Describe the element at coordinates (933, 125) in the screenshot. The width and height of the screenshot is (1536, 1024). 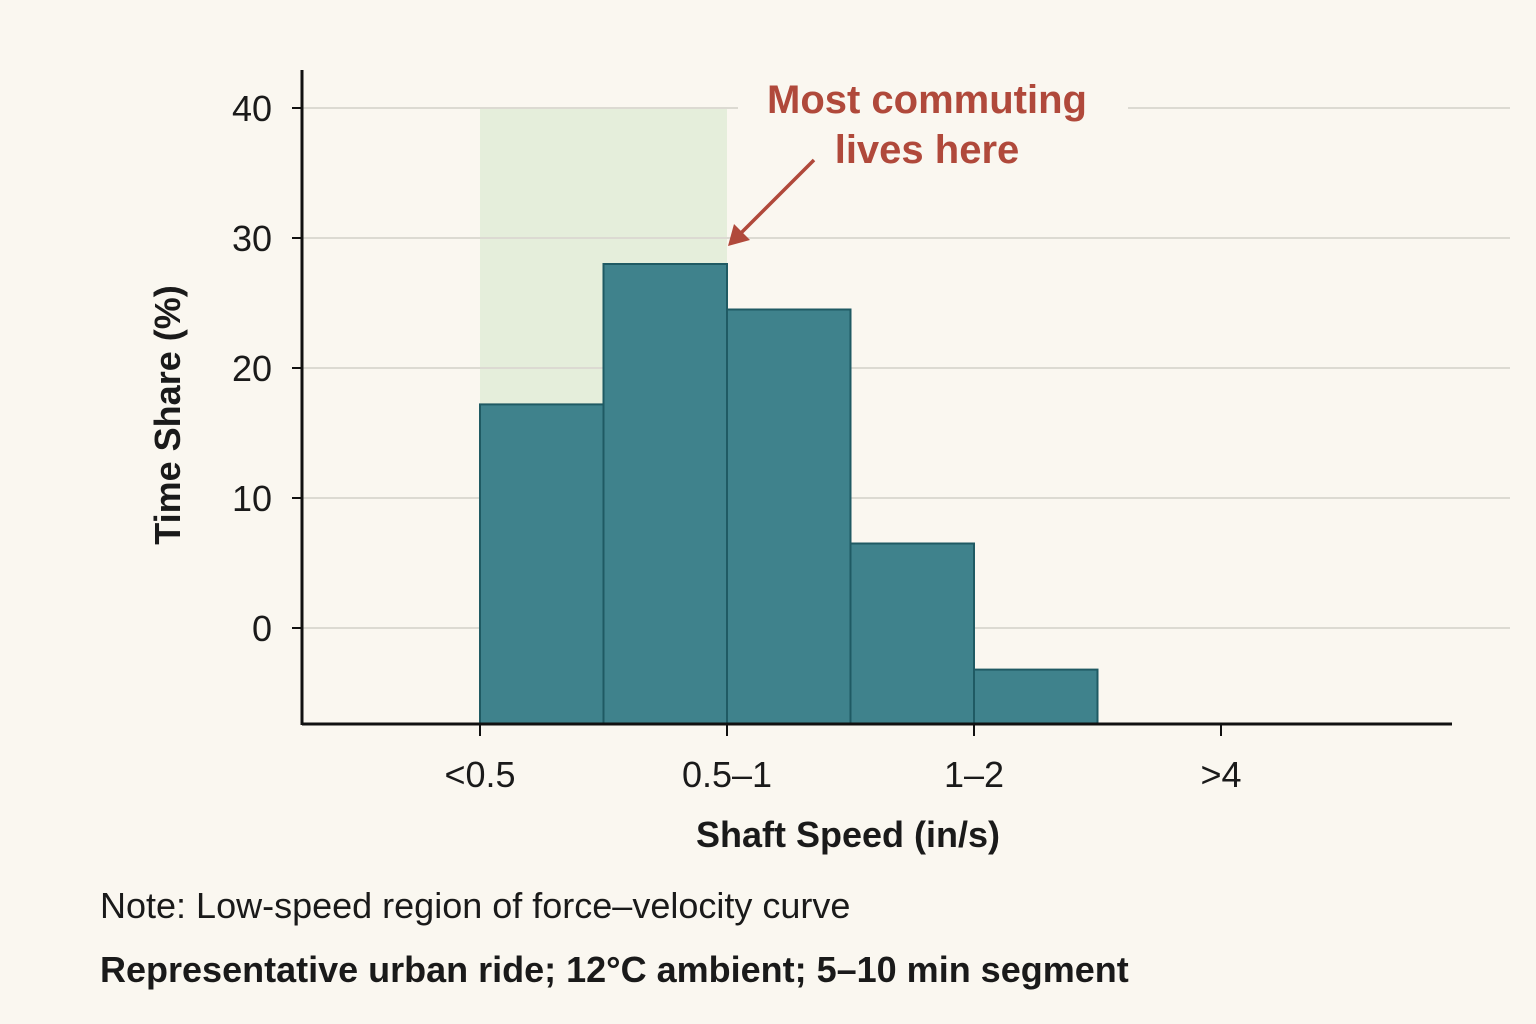
I see `annotation-backdrop` at that location.